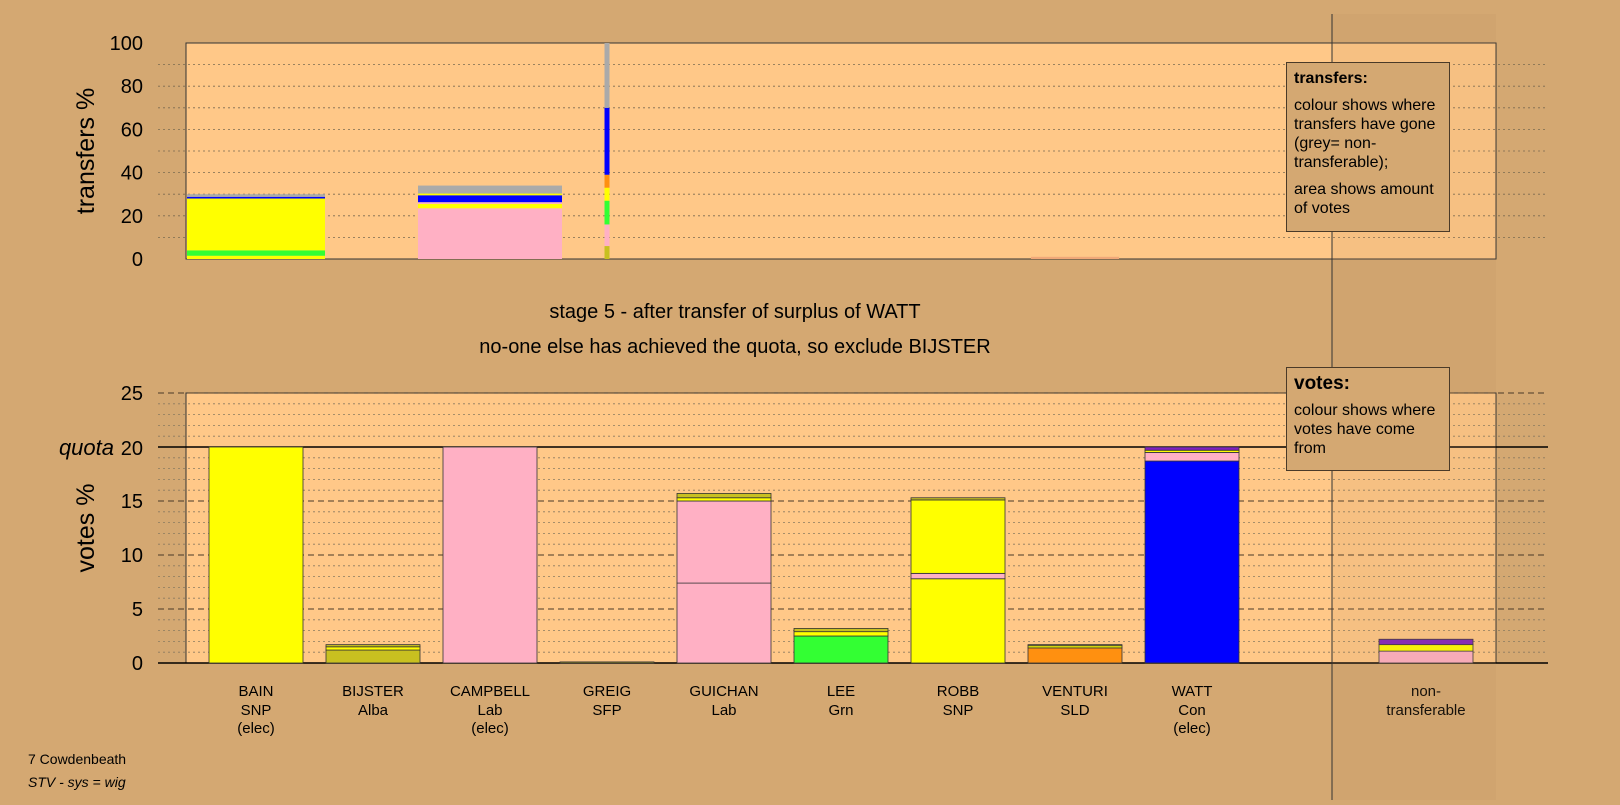  I want to click on votes-legend-colour-text: colour shows where votes have come from, so click(1365, 429).